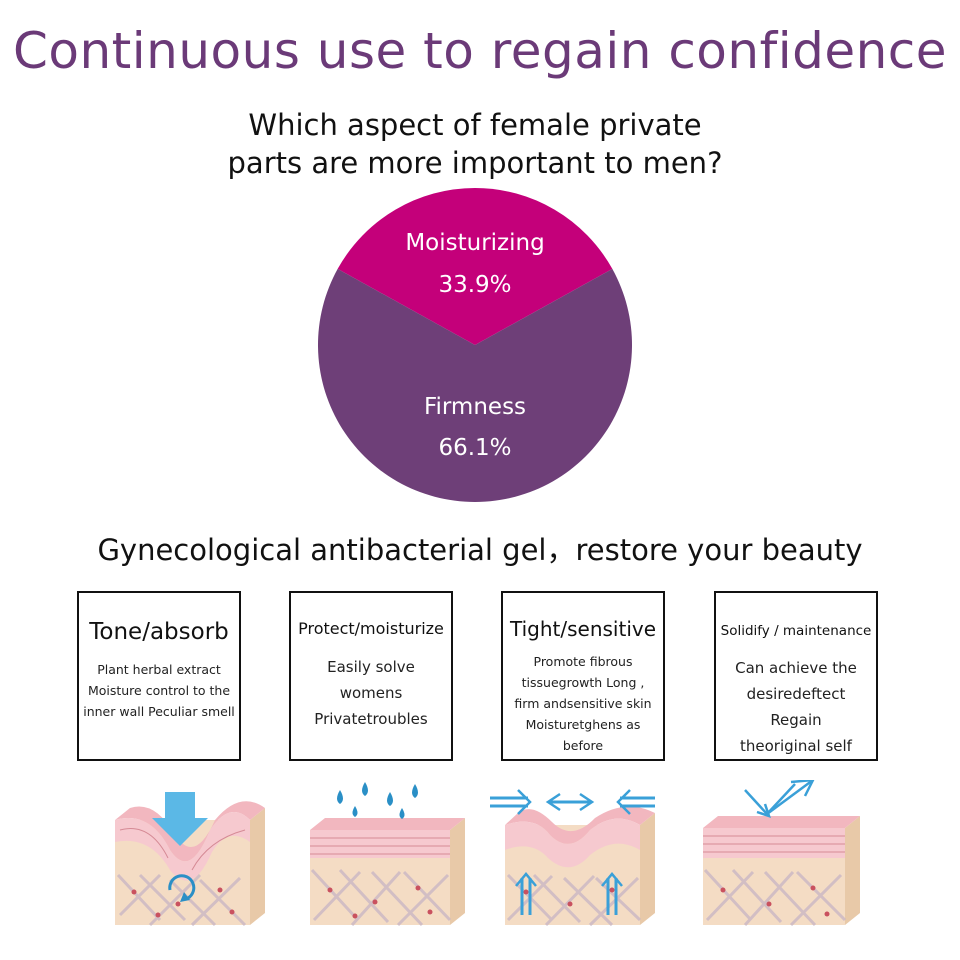  I want to click on slice-label-moisturizing: Moisturizing, so click(474, 243).